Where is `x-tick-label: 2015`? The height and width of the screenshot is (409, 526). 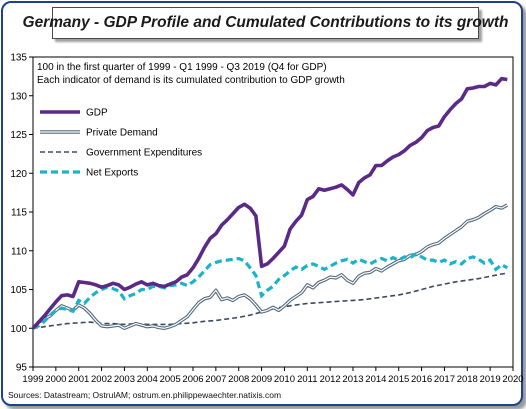 x-tick-label: 2015 is located at coordinates (398, 379).